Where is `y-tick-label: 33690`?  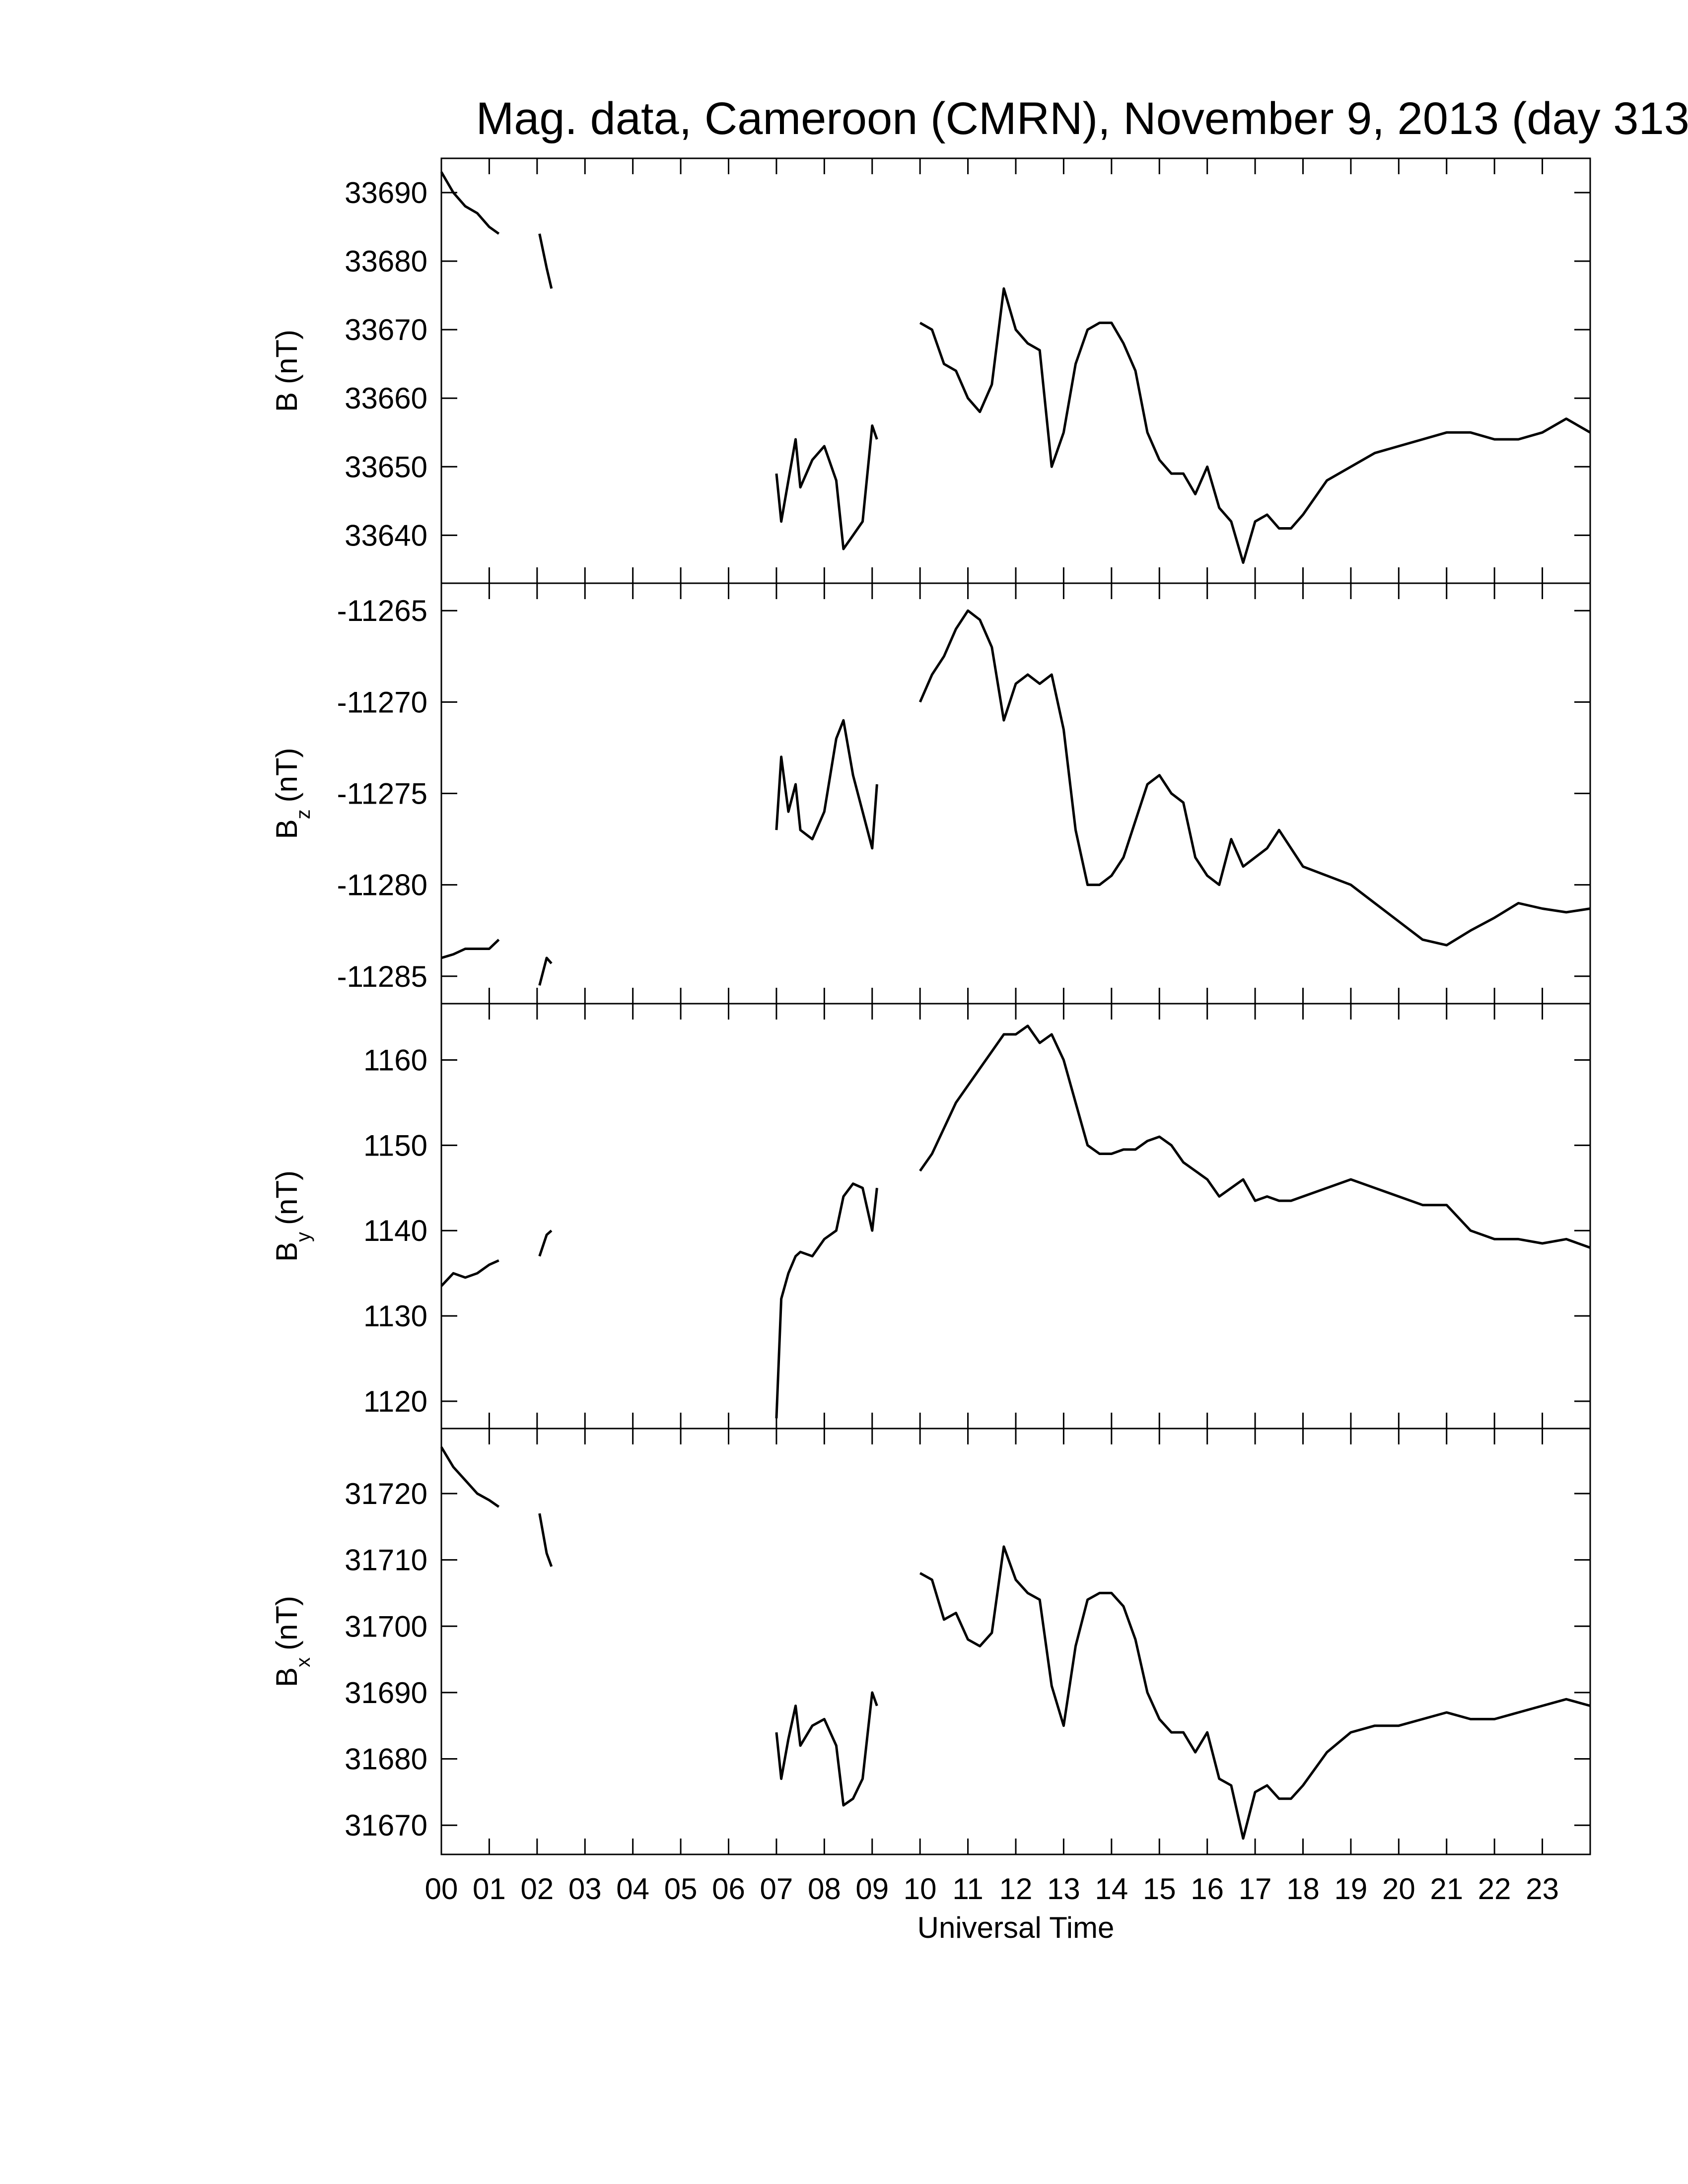
y-tick-label: 33690 is located at coordinates (386, 192).